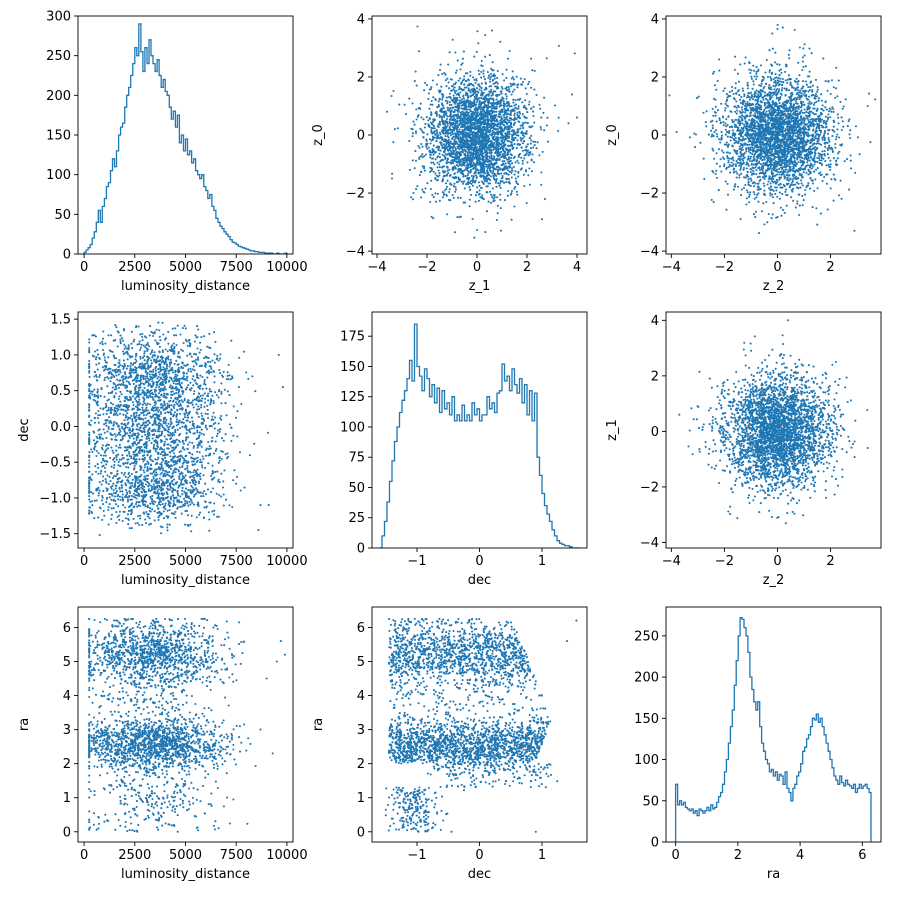 This screenshot has width=900, height=900. What do you see at coordinates (58, 56) in the screenshot?
I see `y-tick-label: 250` at bounding box center [58, 56].